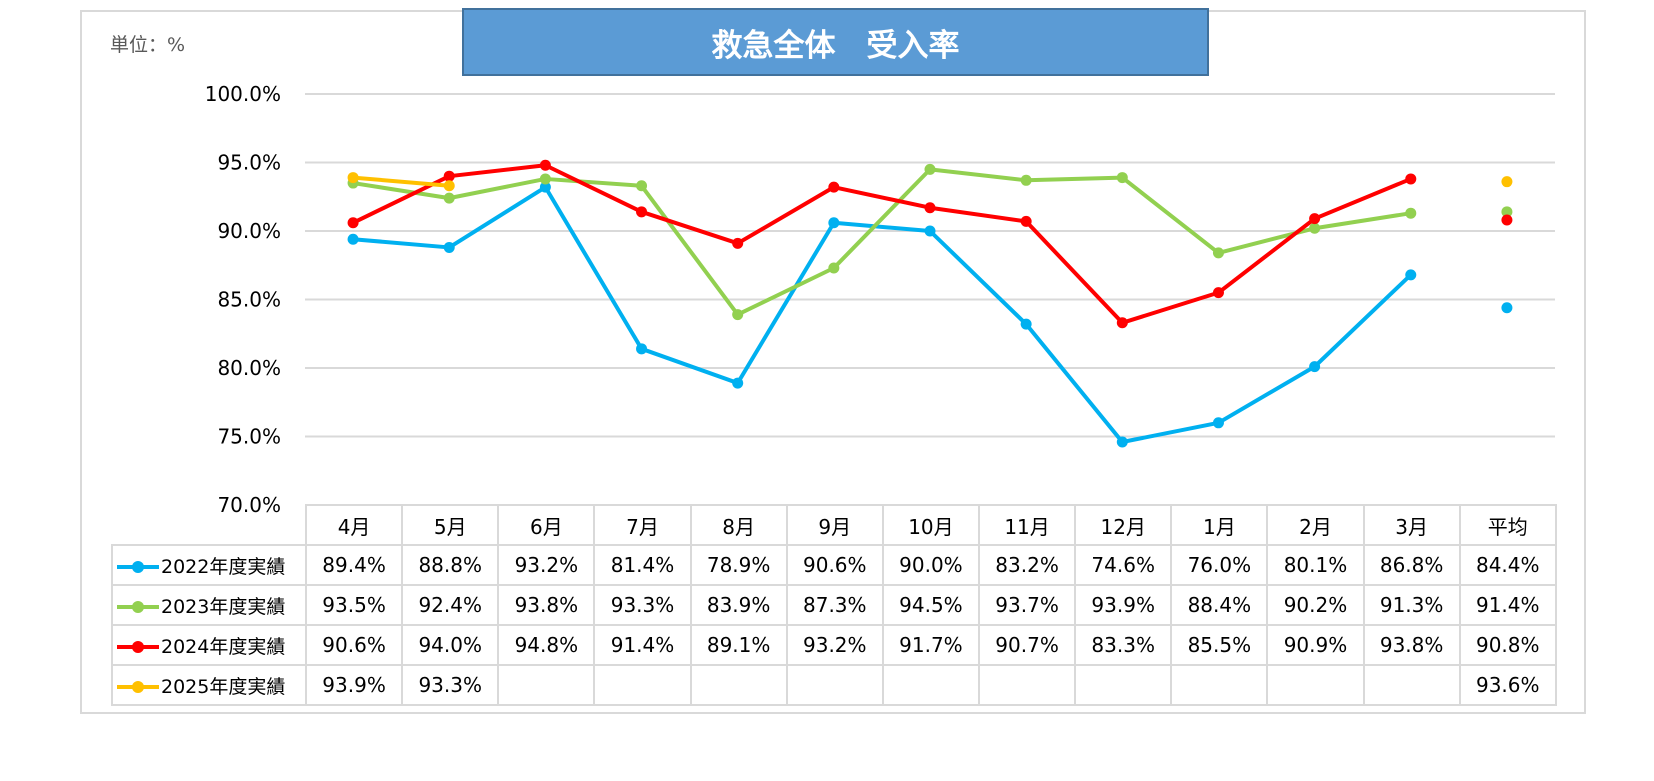  I want to click on chart-title: 救急全体 受入率, so click(835, 45).